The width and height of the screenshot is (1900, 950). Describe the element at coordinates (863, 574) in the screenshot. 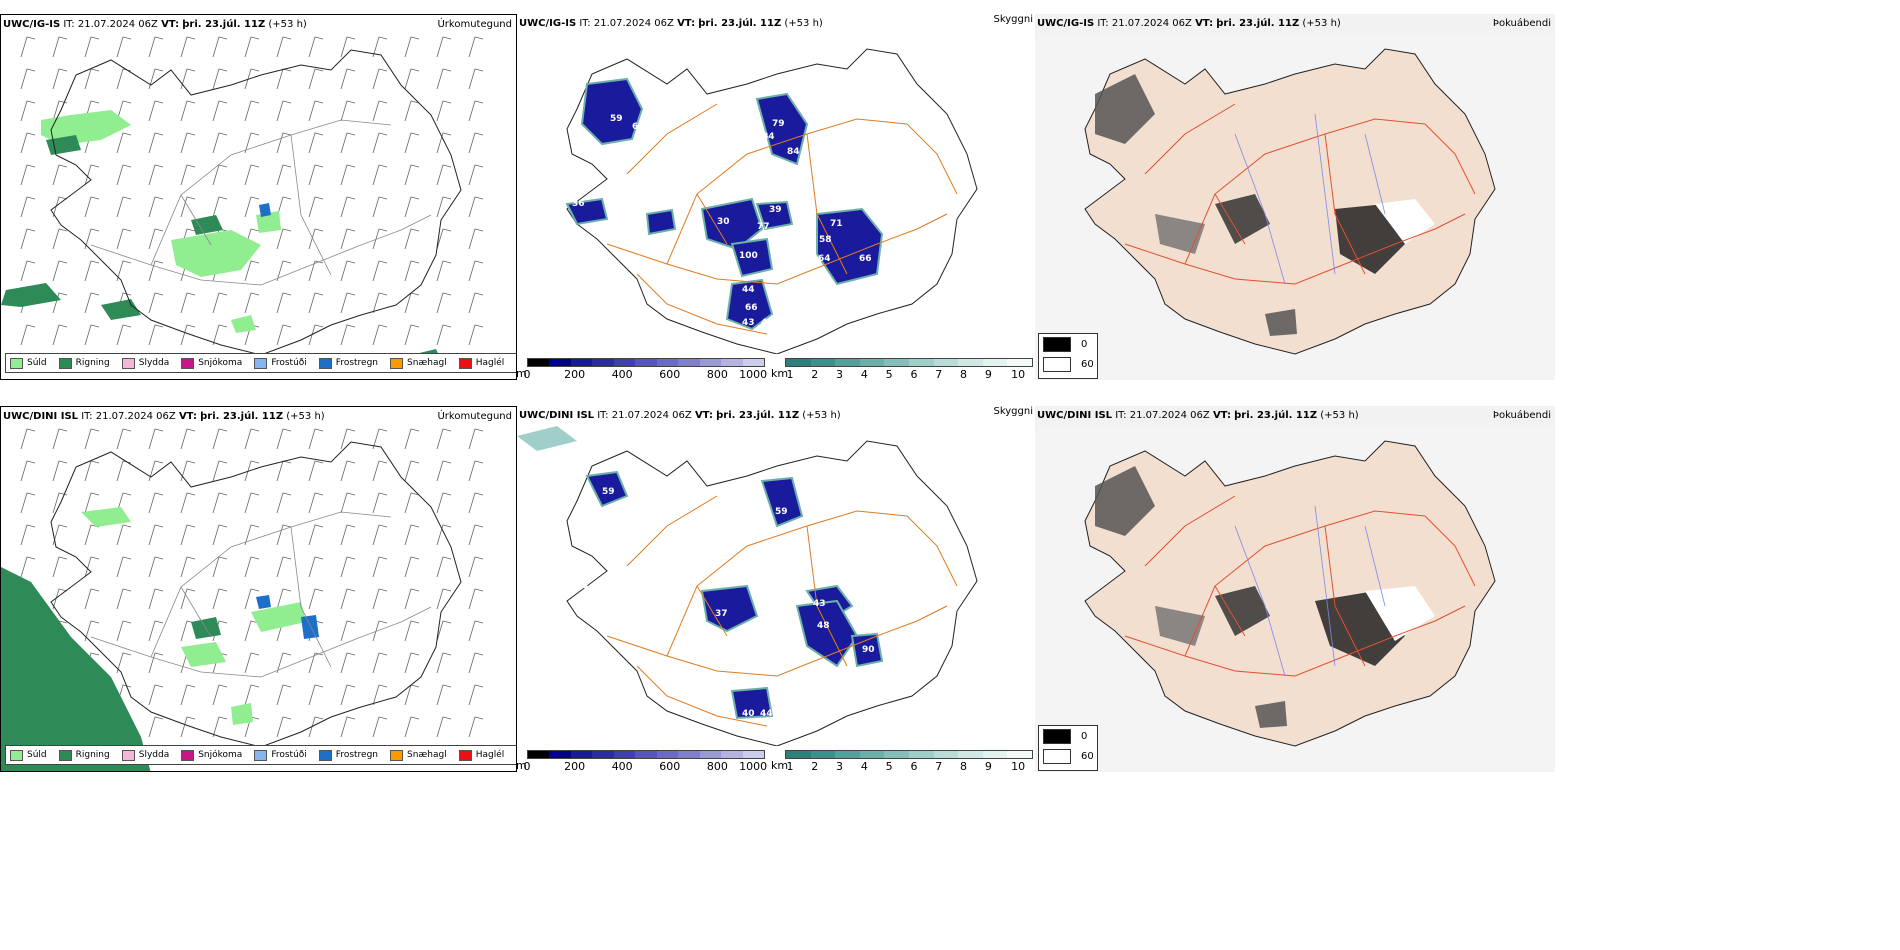

I see `cloud-label: 74` at that location.